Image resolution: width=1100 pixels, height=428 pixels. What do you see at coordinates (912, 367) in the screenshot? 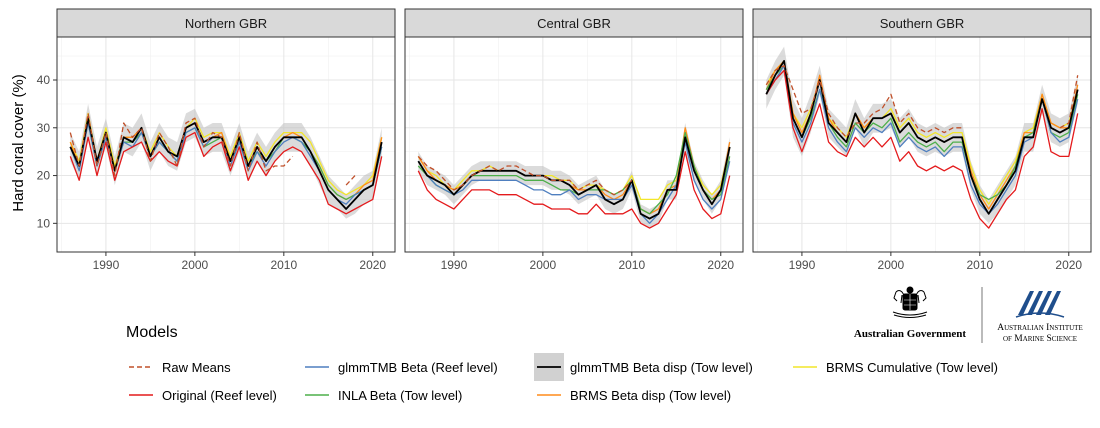
I see `legend-label: BRMS Cumulative (Tow level)` at bounding box center [912, 367].